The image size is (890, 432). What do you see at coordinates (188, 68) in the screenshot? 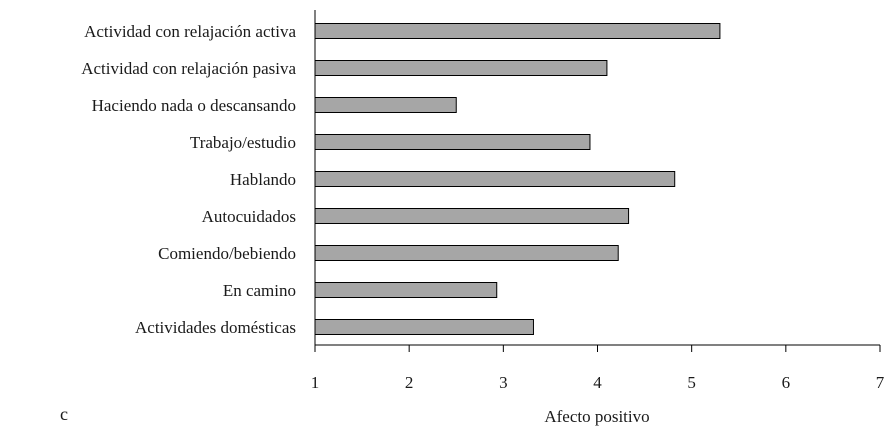
I see `category-label-2: Actividad con relajación pasiva` at bounding box center [188, 68].